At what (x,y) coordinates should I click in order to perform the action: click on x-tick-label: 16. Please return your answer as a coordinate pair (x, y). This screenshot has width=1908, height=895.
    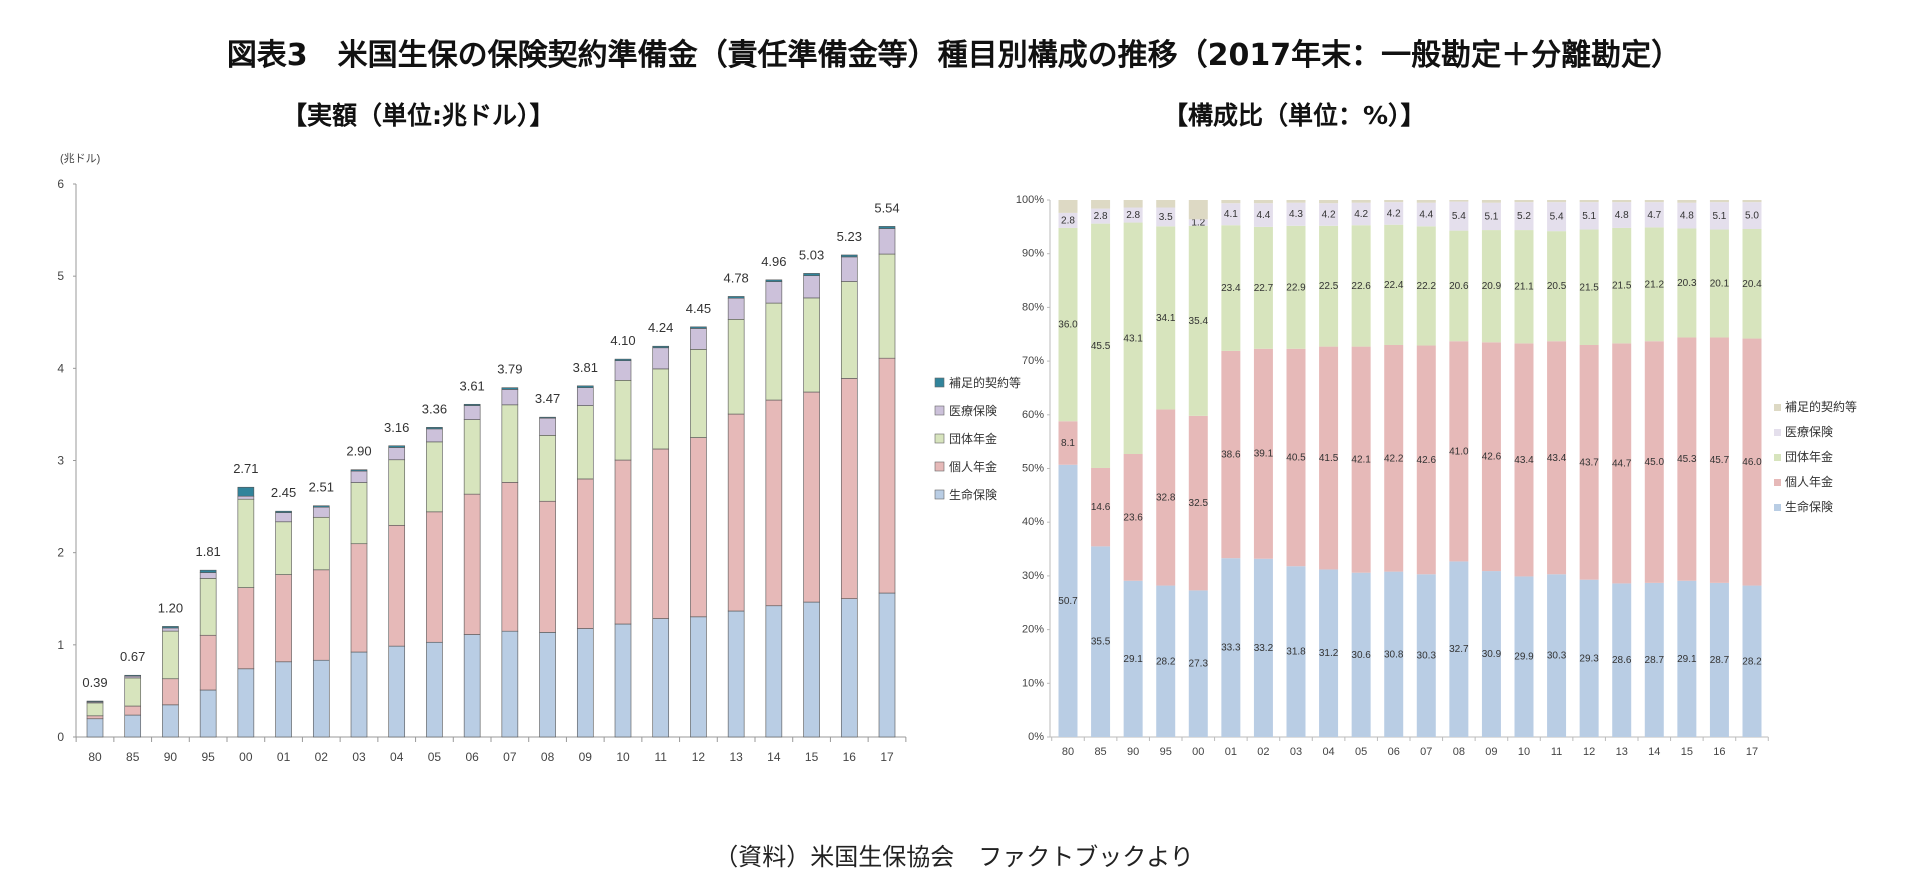
    Looking at the image, I should click on (1719, 752).